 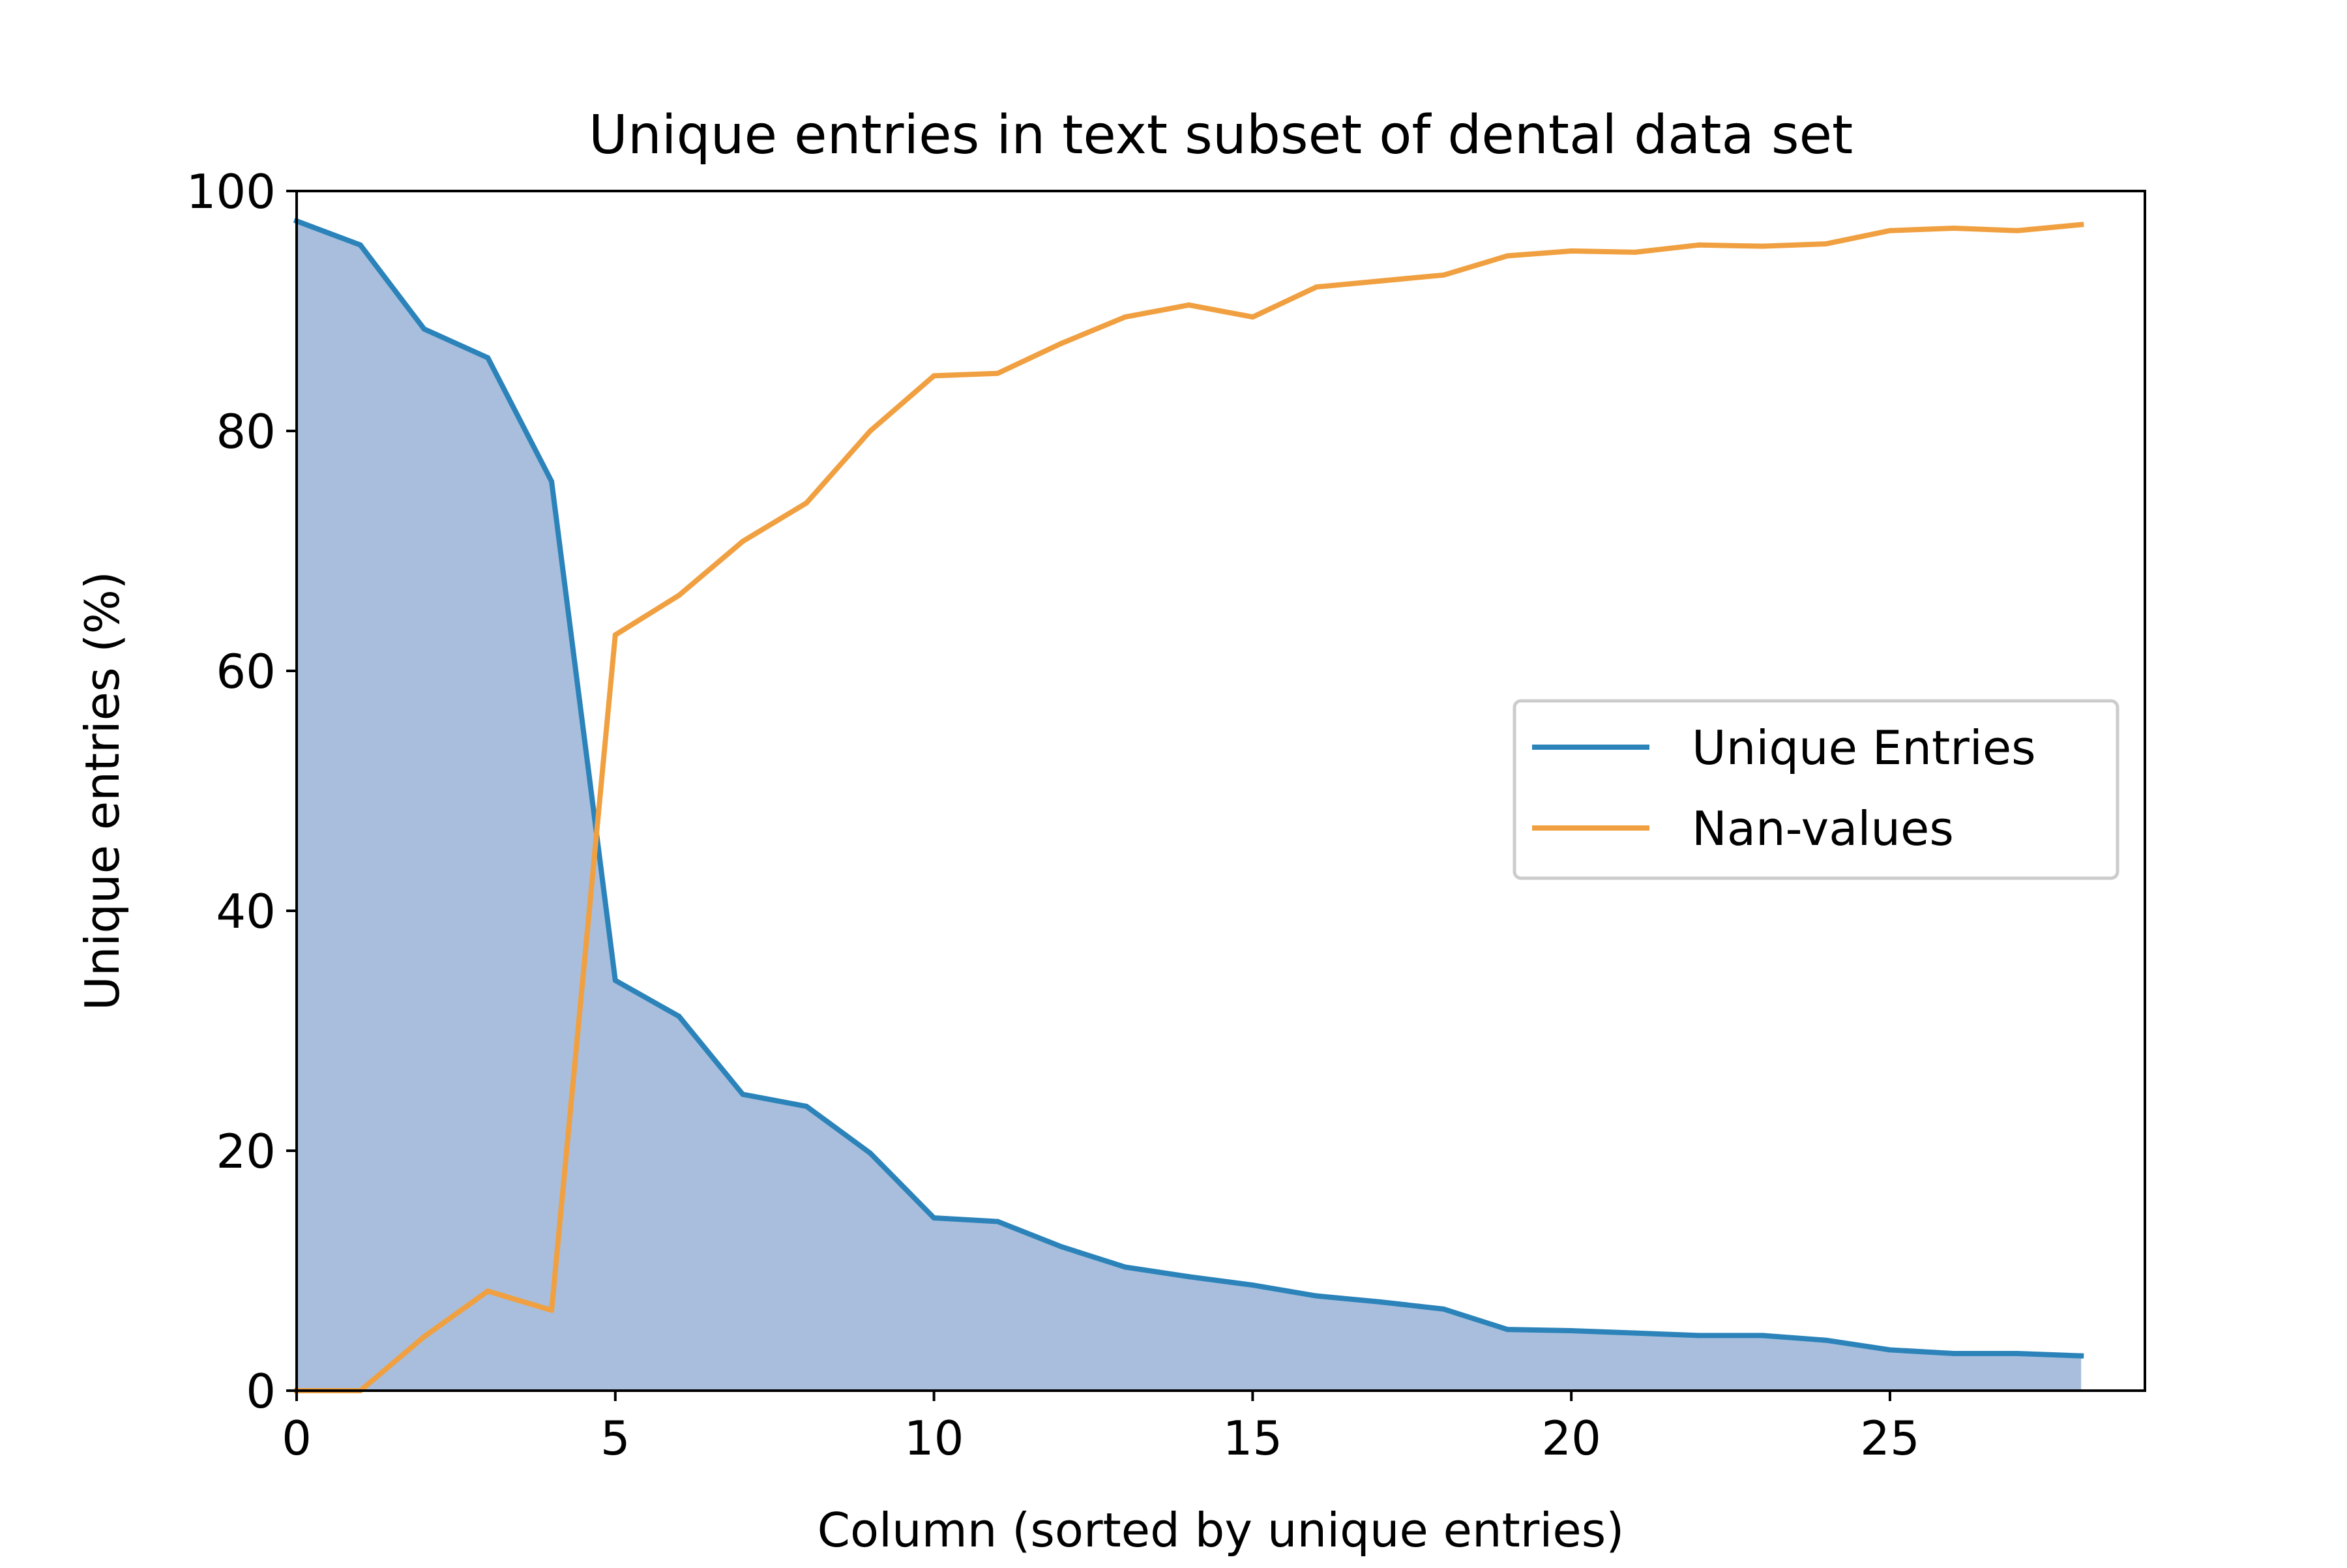 I want to click on legend-box, so click(x=1816, y=790).